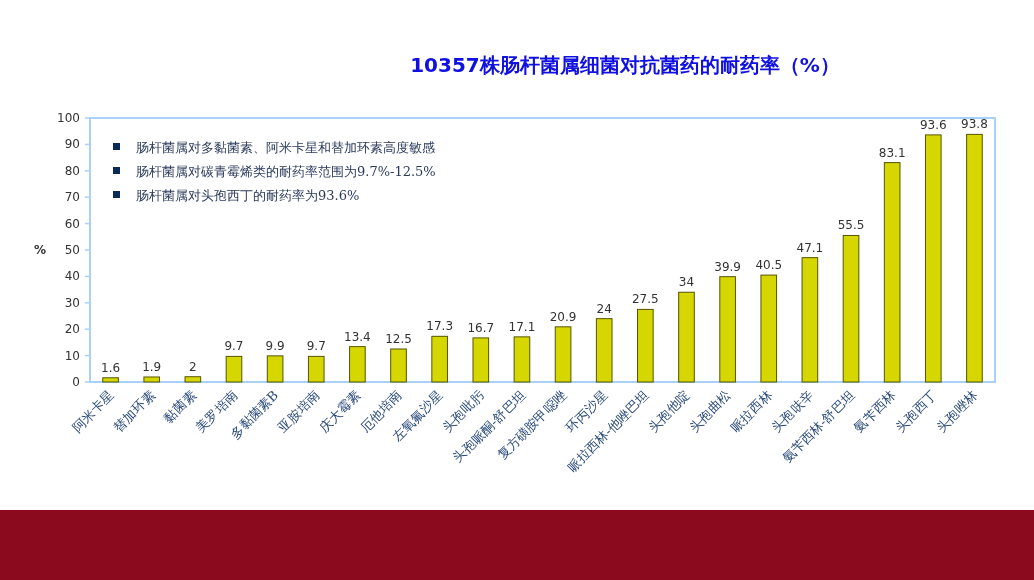  Describe the element at coordinates (522, 326) in the screenshot. I see `data-label: 17.1` at that location.